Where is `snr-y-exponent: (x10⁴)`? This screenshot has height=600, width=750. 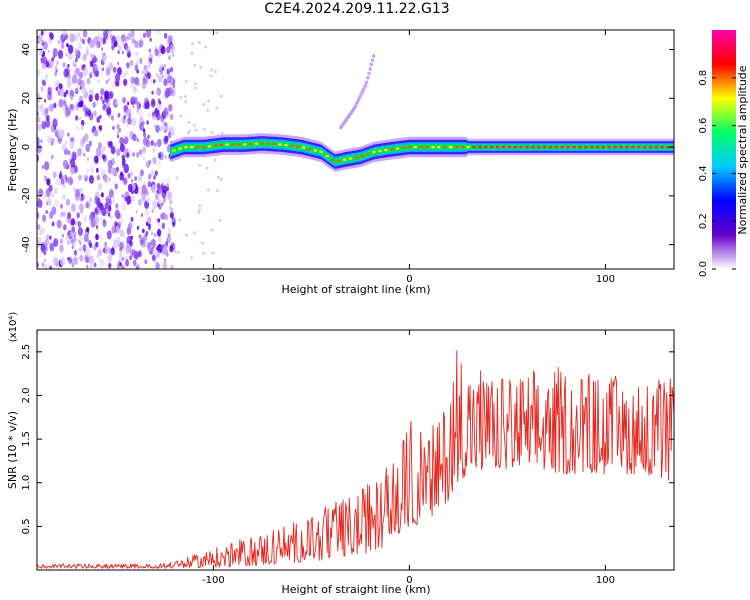
snr-y-exponent: (x10⁴) is located at coordinates (13, 327).